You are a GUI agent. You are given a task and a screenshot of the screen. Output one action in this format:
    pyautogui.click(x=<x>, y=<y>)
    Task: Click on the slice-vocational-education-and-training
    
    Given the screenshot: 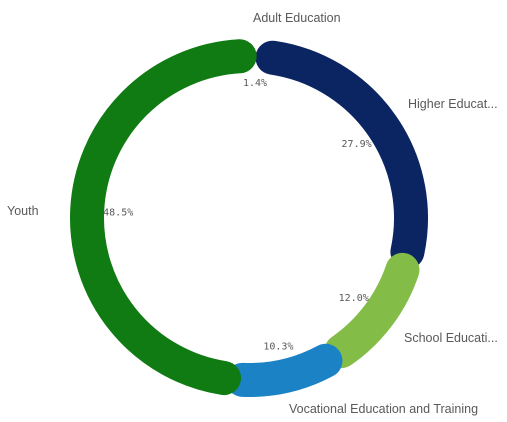 What is the action you would take?
    pyautogui.click(x=284, y=370)
    